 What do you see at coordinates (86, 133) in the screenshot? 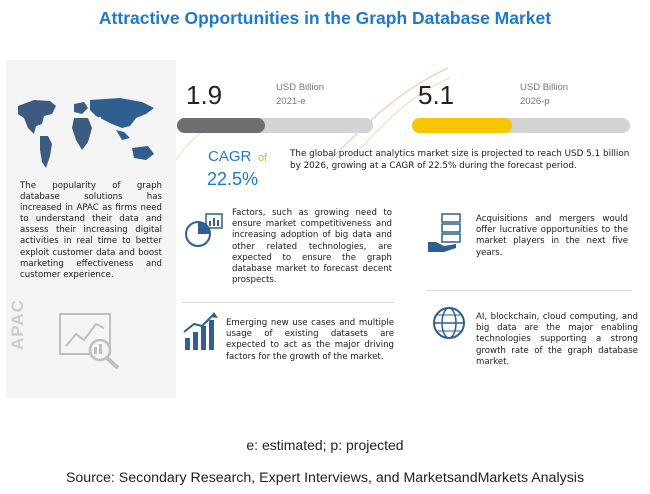
I see `world-map-icon` at bounding box center [86, 133].